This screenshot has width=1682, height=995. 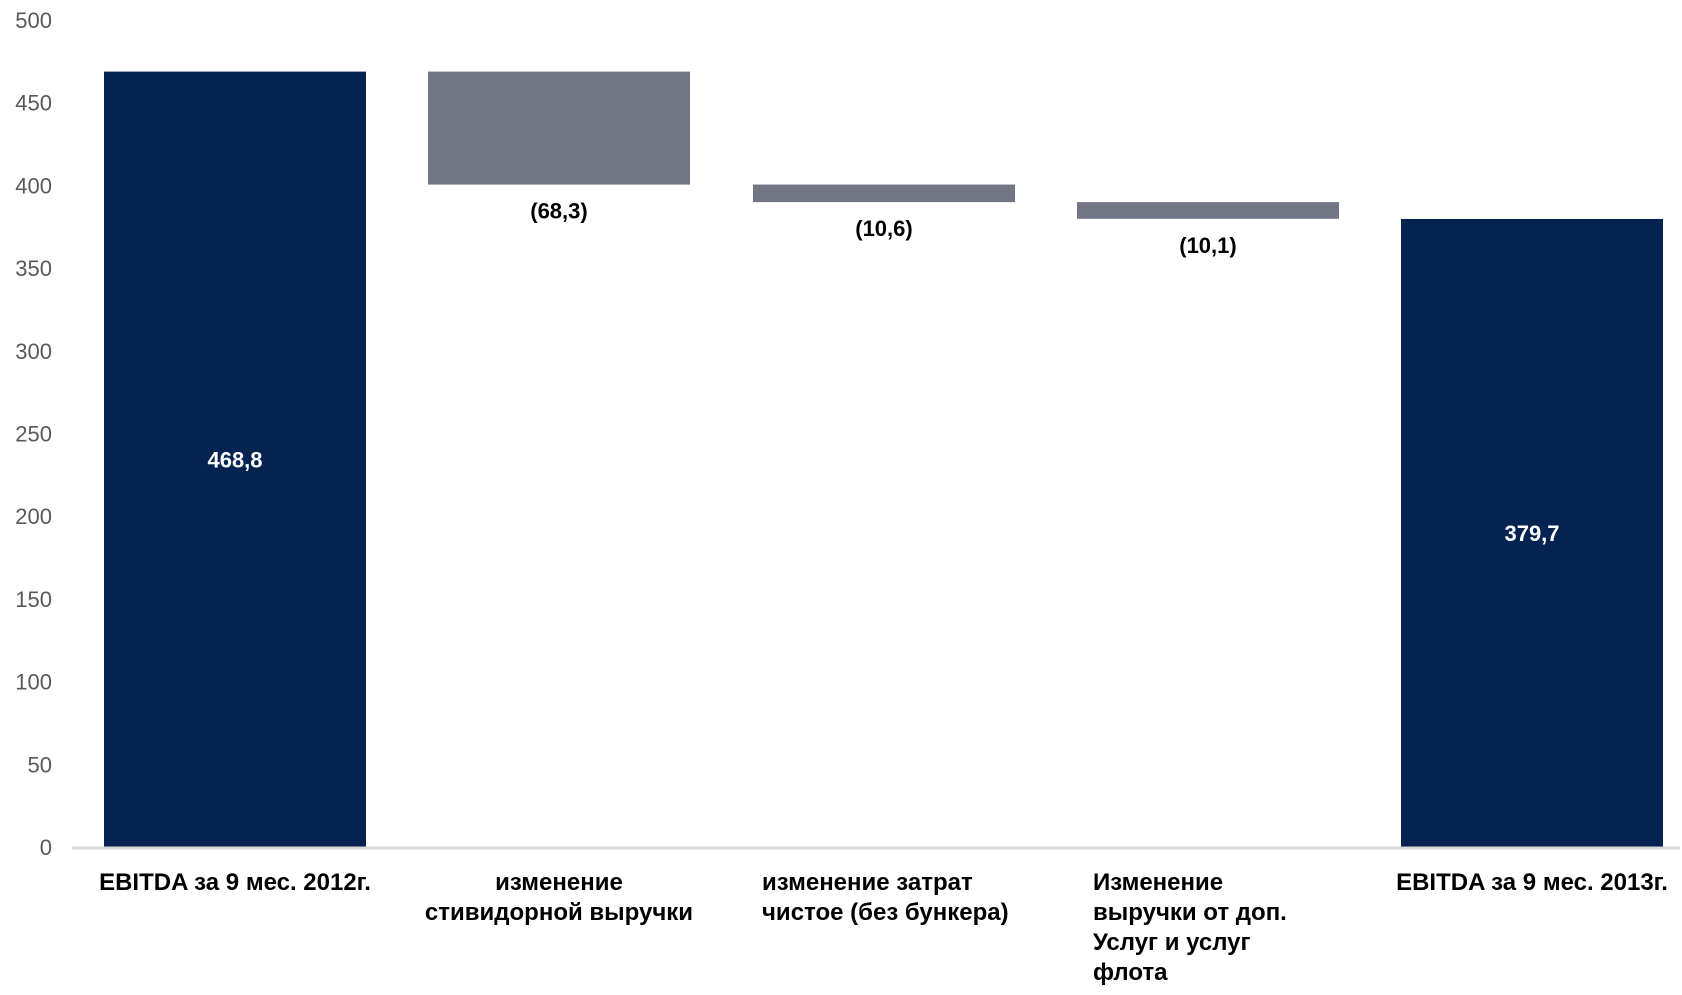 I want to click on category-label-0-line-0: EBITDA за 9 мес. 2012г., so click(x=235, y=882).